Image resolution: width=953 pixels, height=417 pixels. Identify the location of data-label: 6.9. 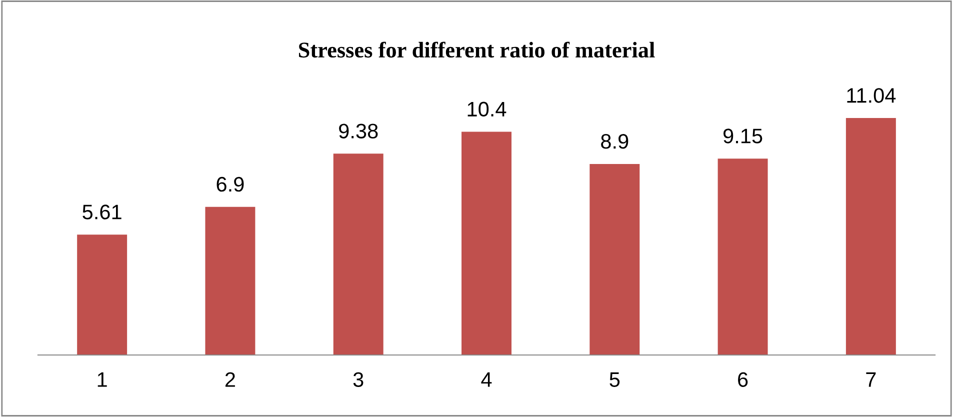
(230, 184).